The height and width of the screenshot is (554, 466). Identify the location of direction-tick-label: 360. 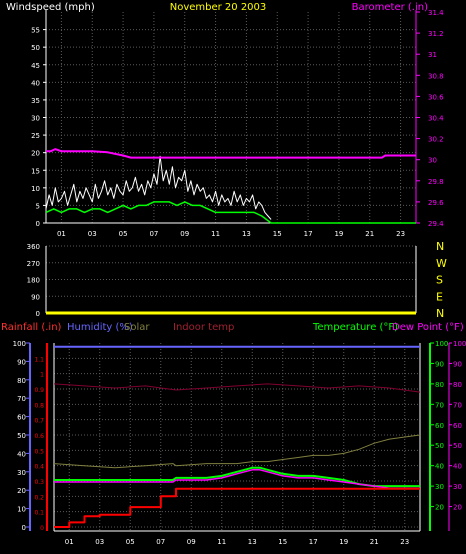
(33, 247).